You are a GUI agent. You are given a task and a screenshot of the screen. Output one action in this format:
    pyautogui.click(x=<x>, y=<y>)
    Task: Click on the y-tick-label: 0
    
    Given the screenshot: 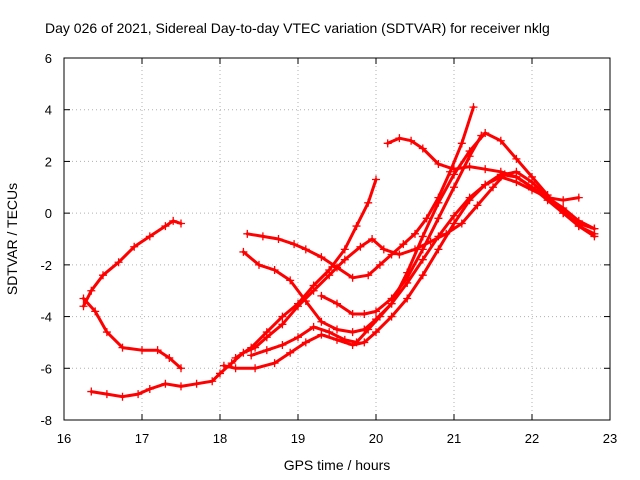 What is the action you would take?
    pyautogui.click(x=48, y=213)
    